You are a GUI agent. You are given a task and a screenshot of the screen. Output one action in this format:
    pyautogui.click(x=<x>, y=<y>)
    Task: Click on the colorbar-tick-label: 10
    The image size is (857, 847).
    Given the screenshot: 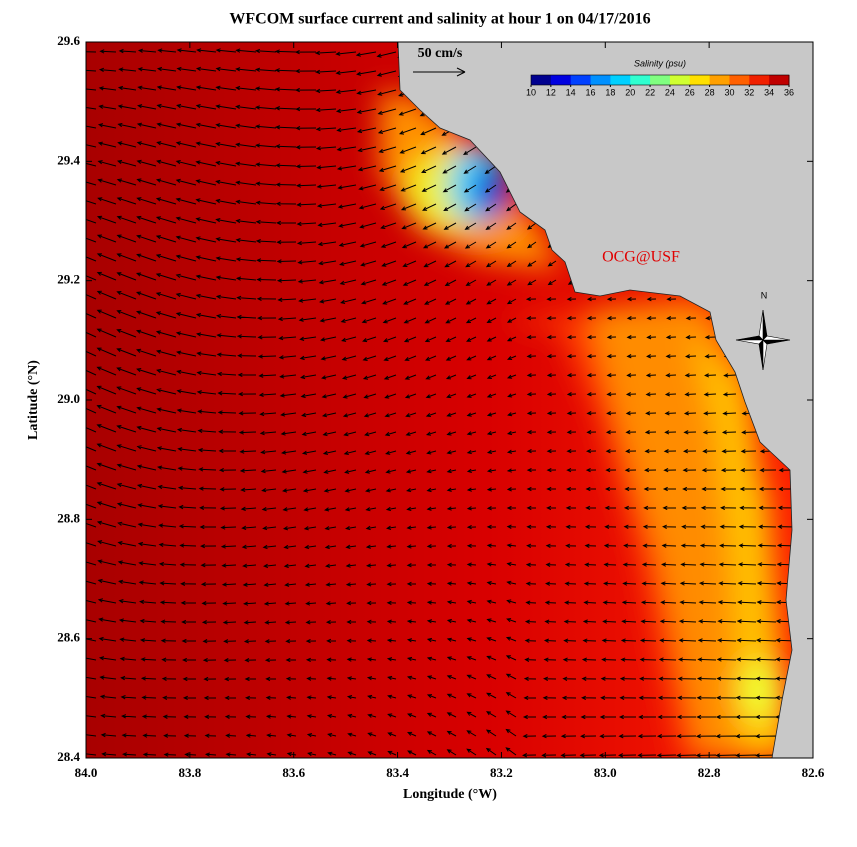 What is the action you would take?
    pyautogui.click(x=531, y=92)
    